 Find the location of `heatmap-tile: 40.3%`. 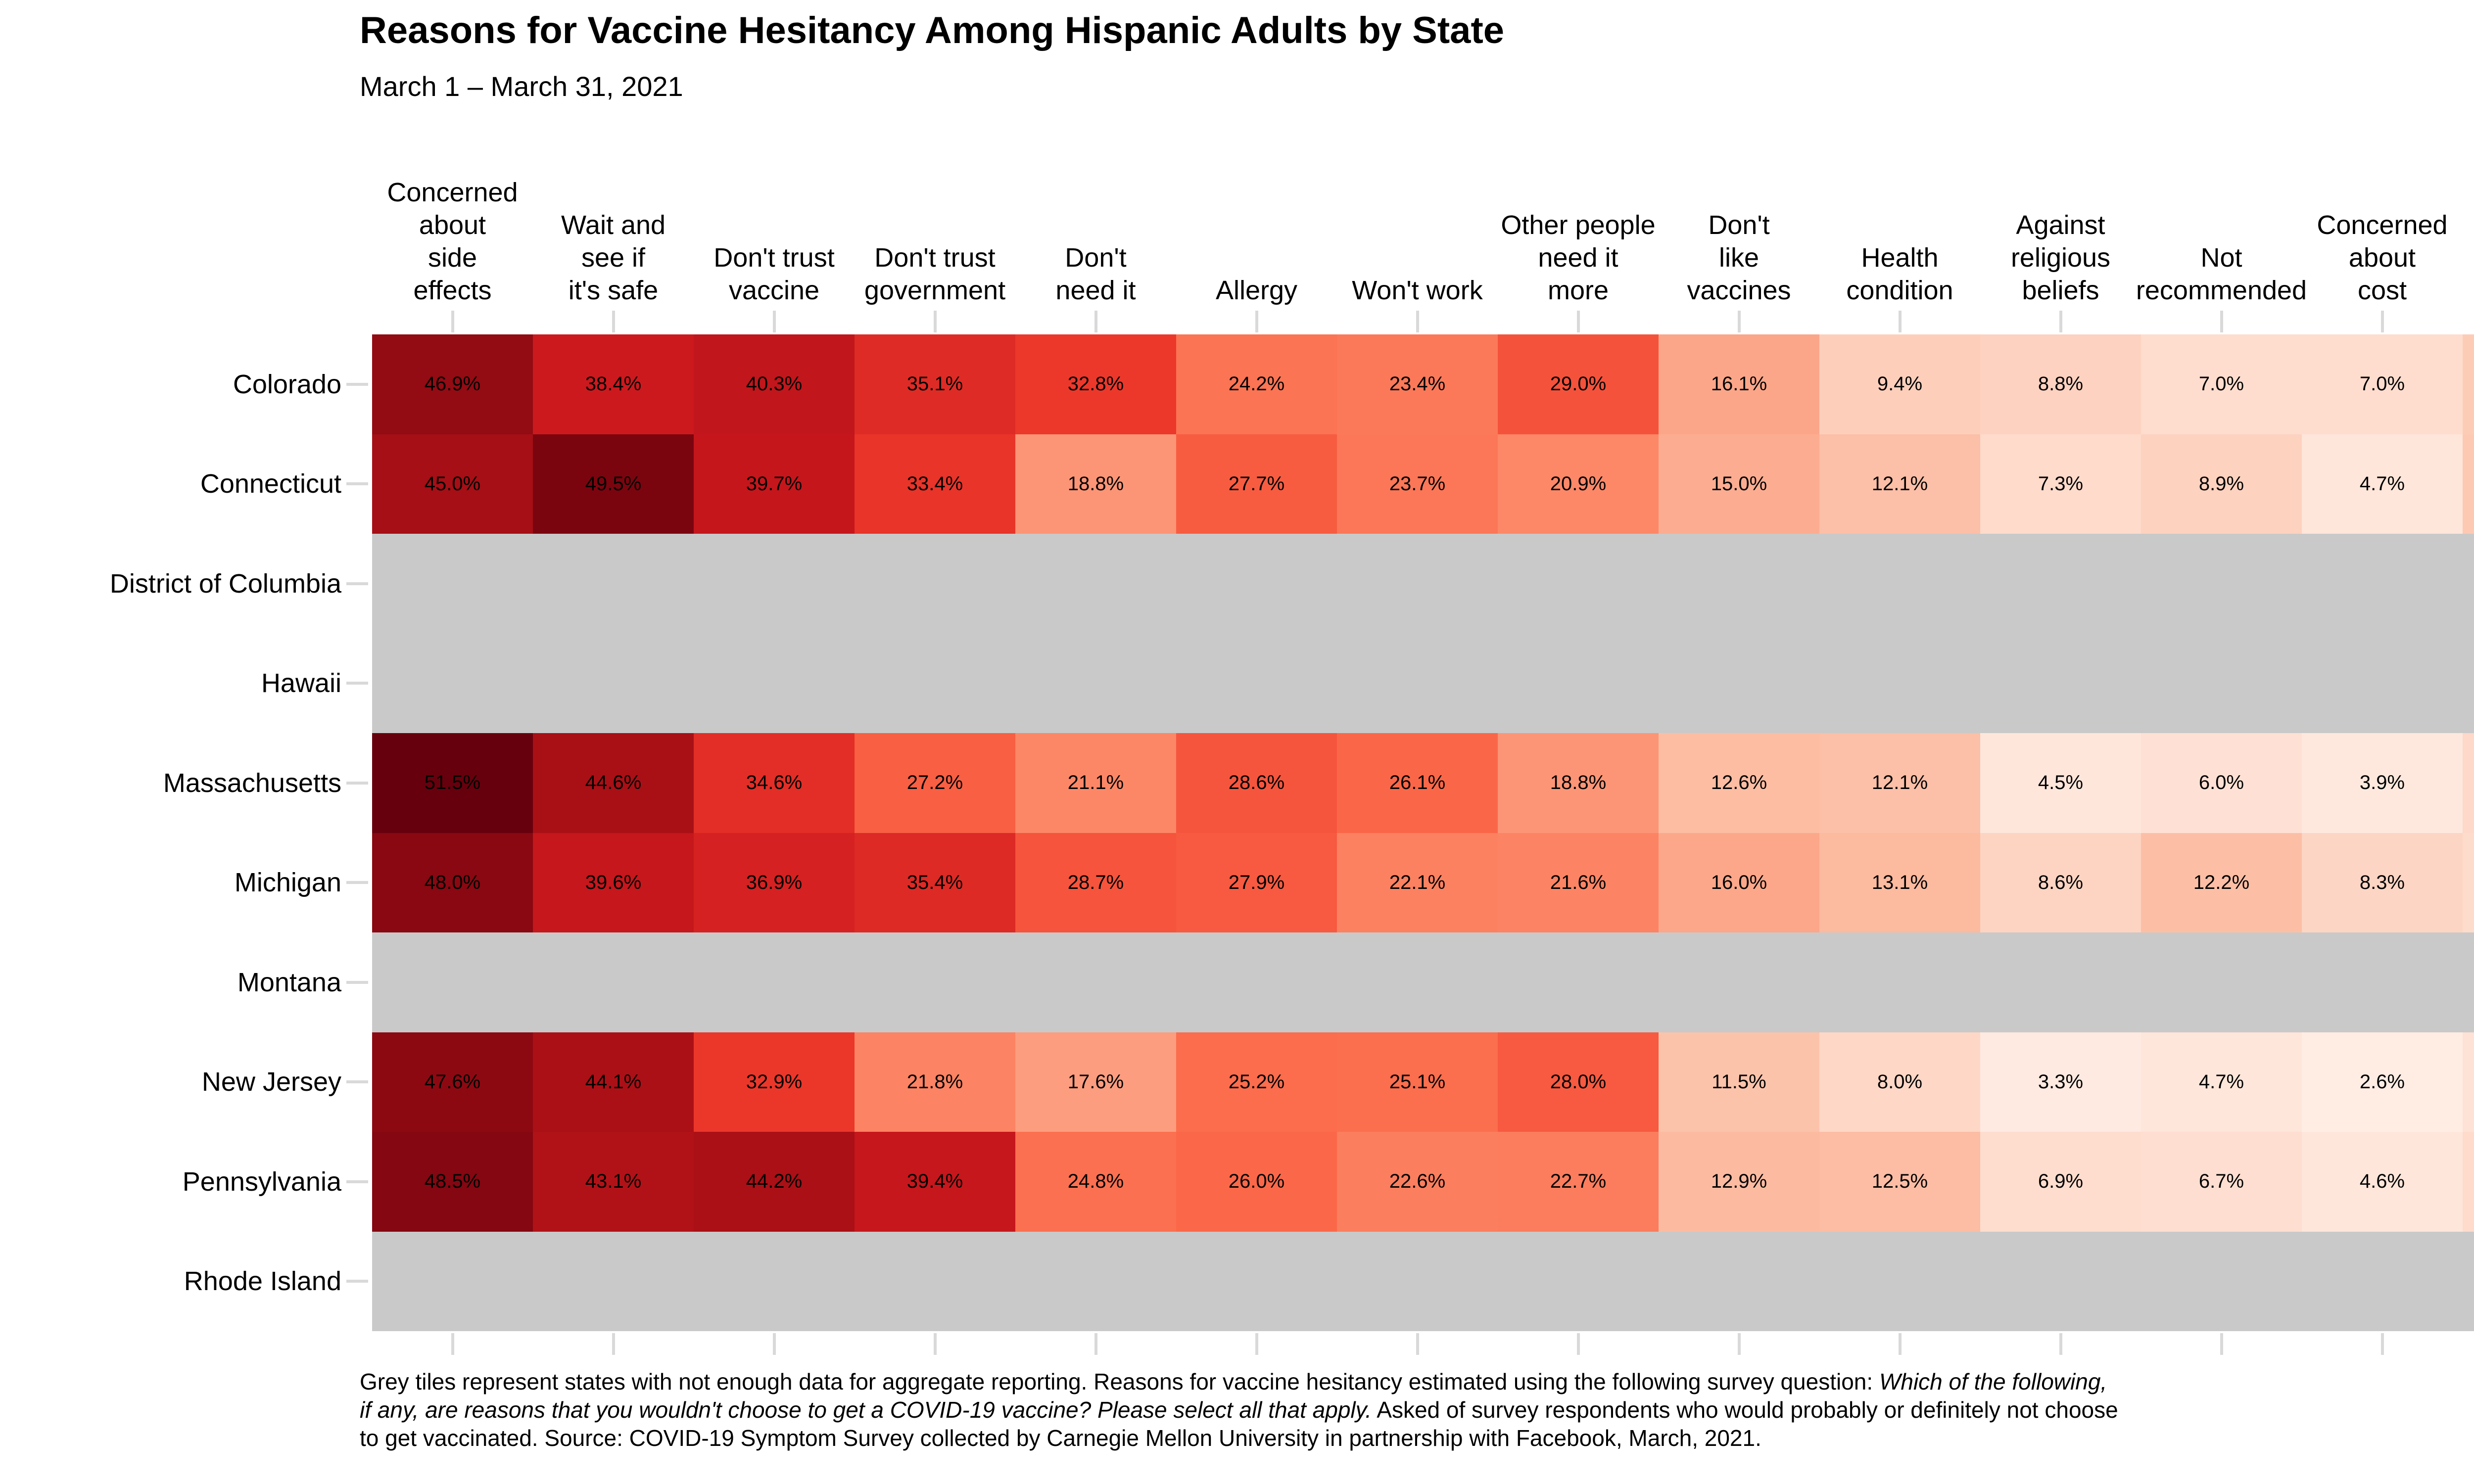

heatmap-tile: 40.3% is located at coordinates (775, 384).